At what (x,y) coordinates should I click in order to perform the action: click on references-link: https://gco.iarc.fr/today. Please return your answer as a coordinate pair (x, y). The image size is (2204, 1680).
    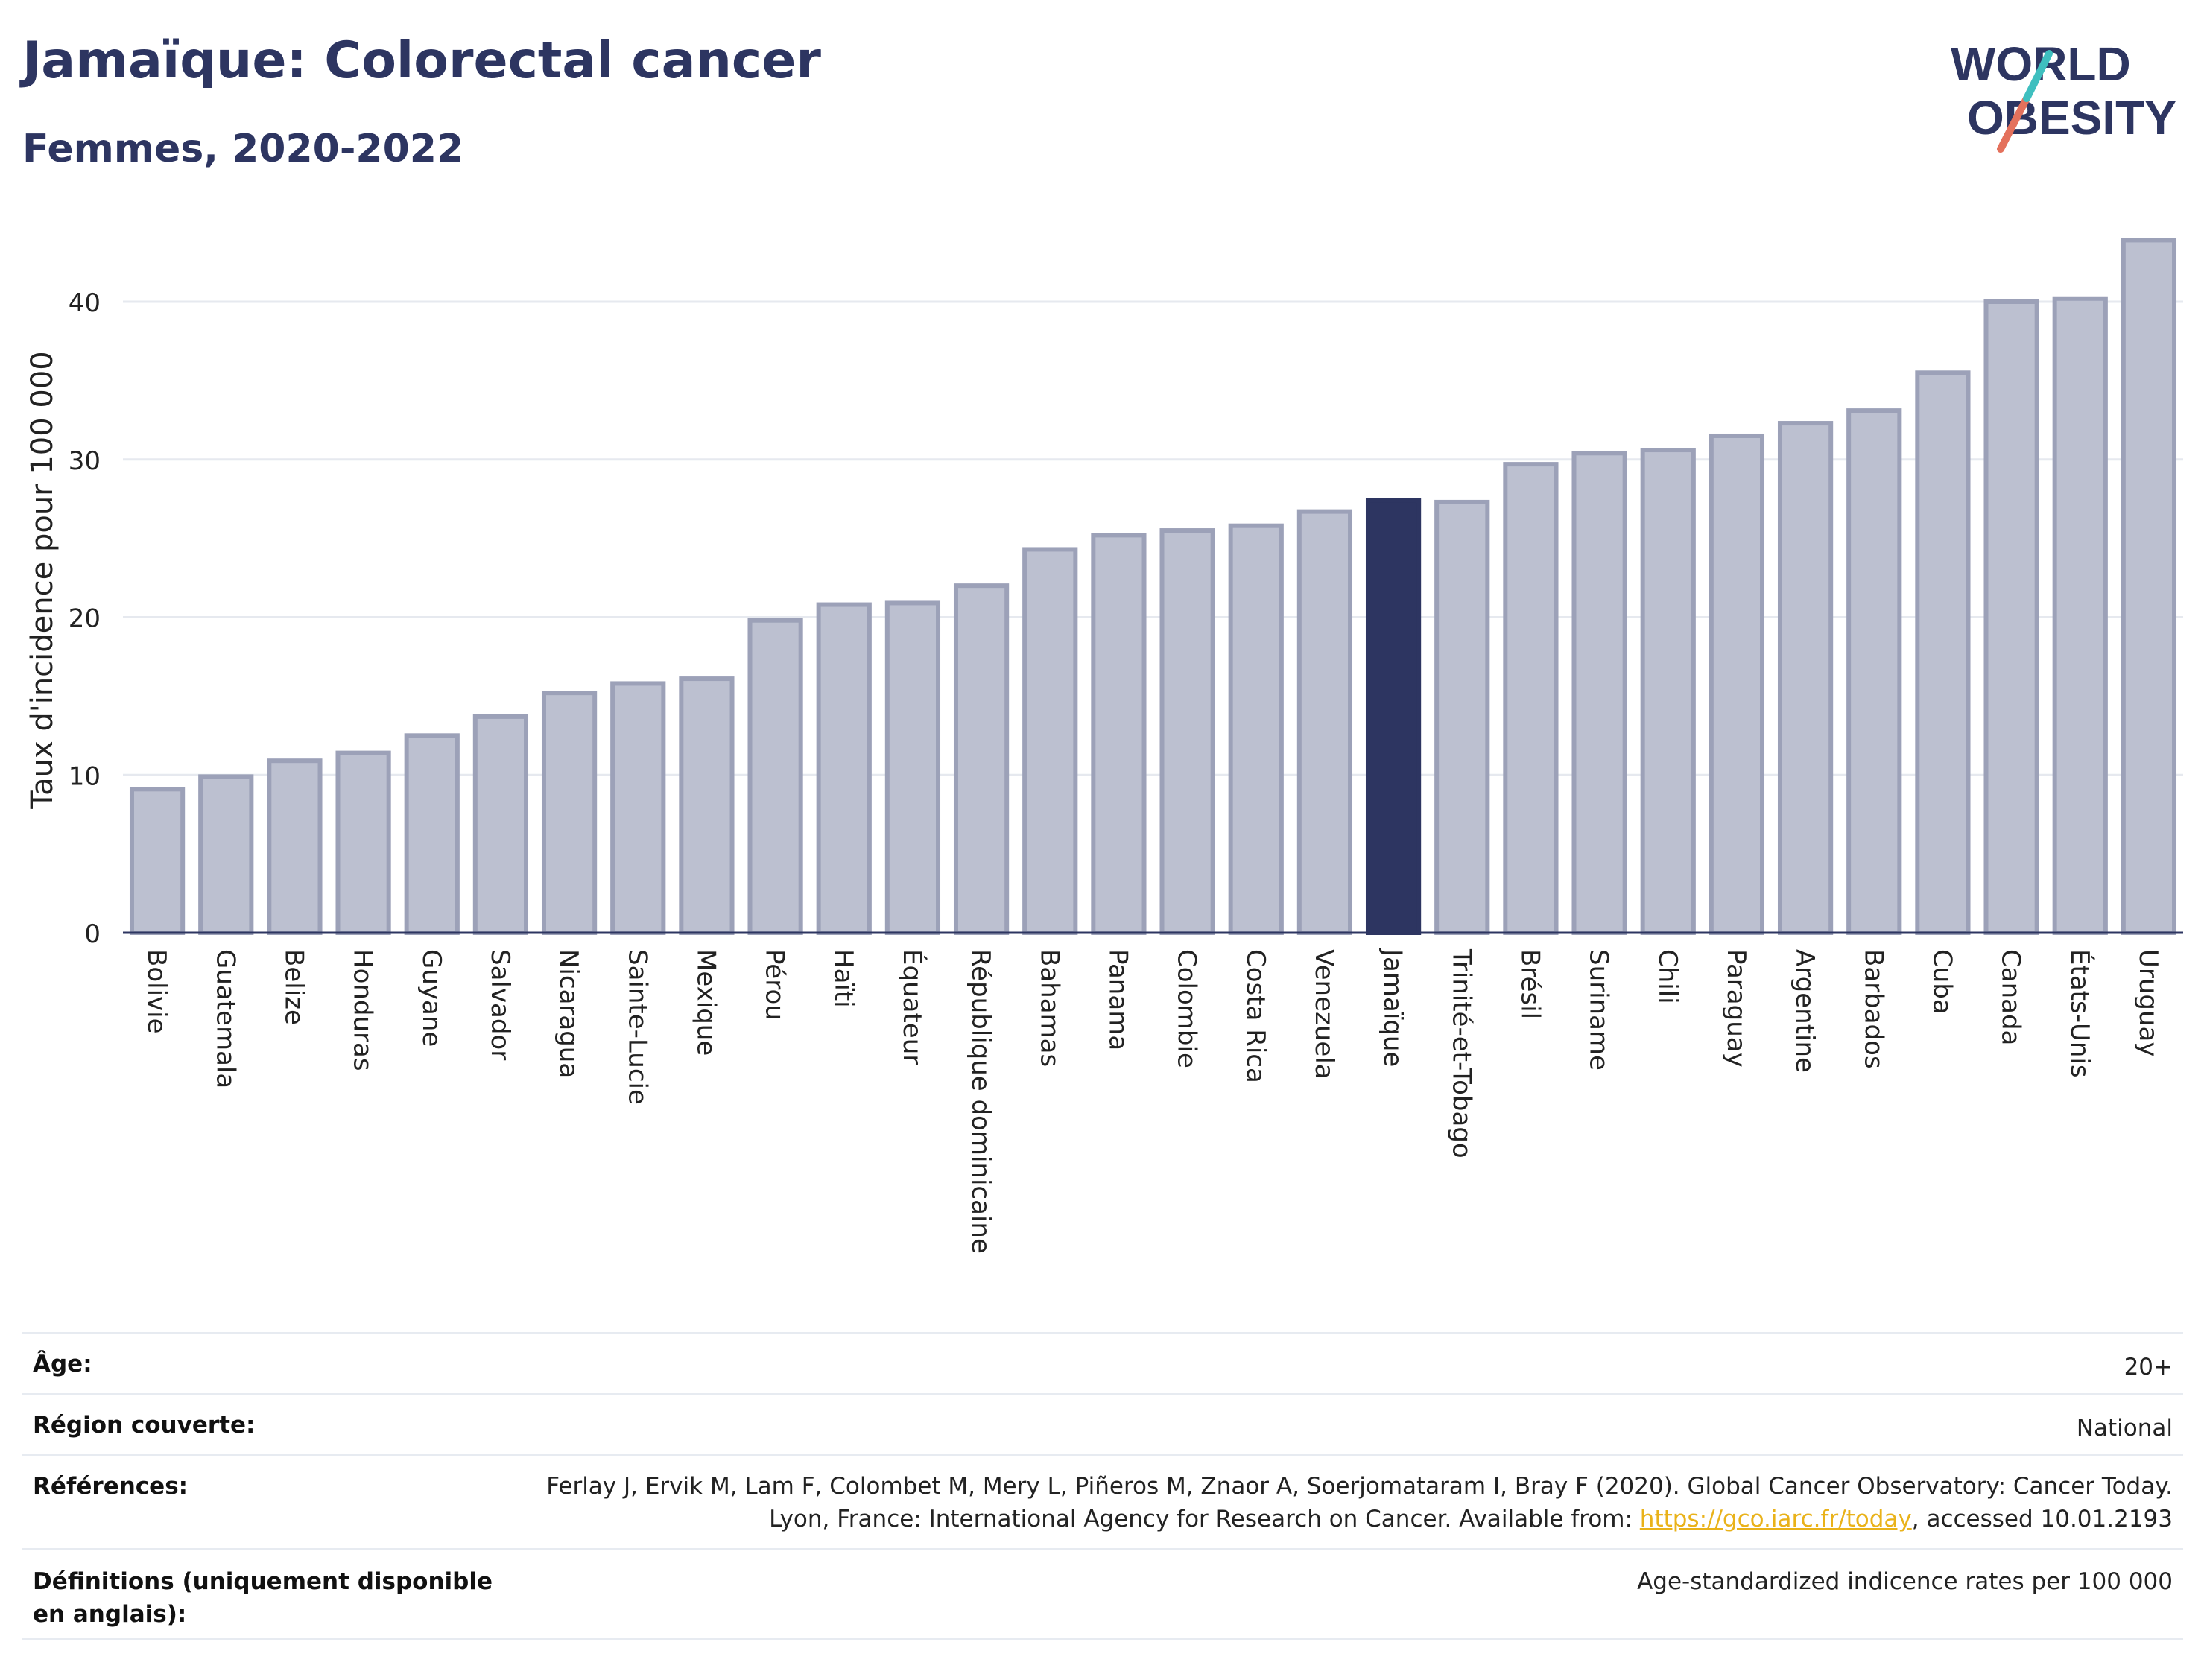
    Looking at the image, I should click on (1775, 1519).